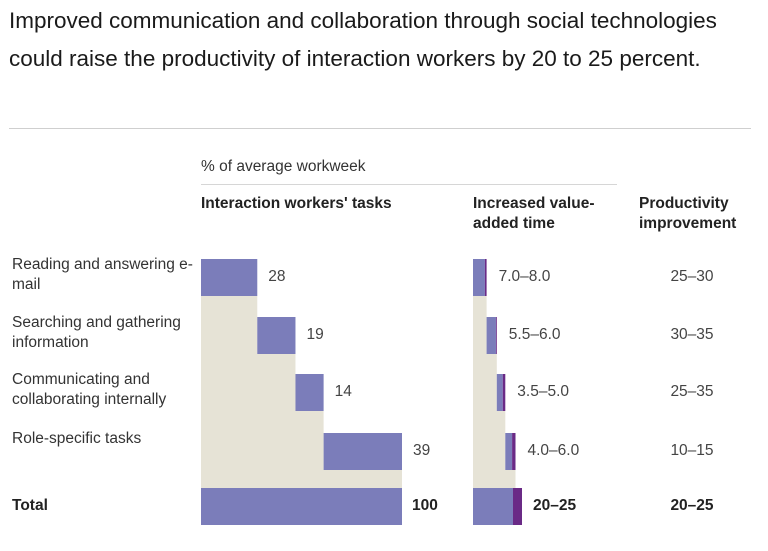  What do you see at coordinates (30, 505) in the screenshot?
I see `total-row-label: Total` at bounding box center [30, 505].